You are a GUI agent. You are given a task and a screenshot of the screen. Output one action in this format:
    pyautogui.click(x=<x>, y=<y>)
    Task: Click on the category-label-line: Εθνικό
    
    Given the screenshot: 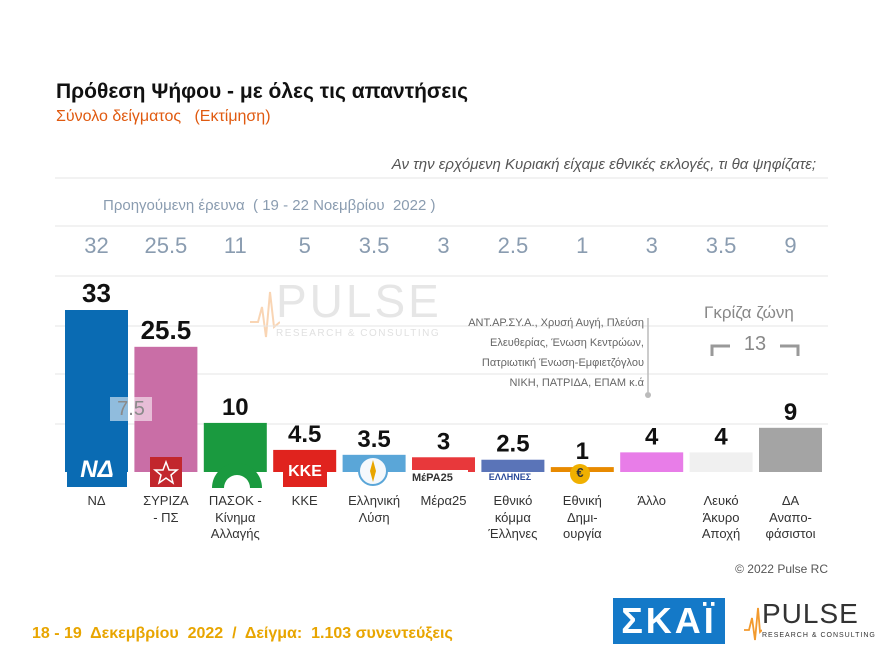 What is the action you would take?
    pyautogui.click(x=513, y=500)
    